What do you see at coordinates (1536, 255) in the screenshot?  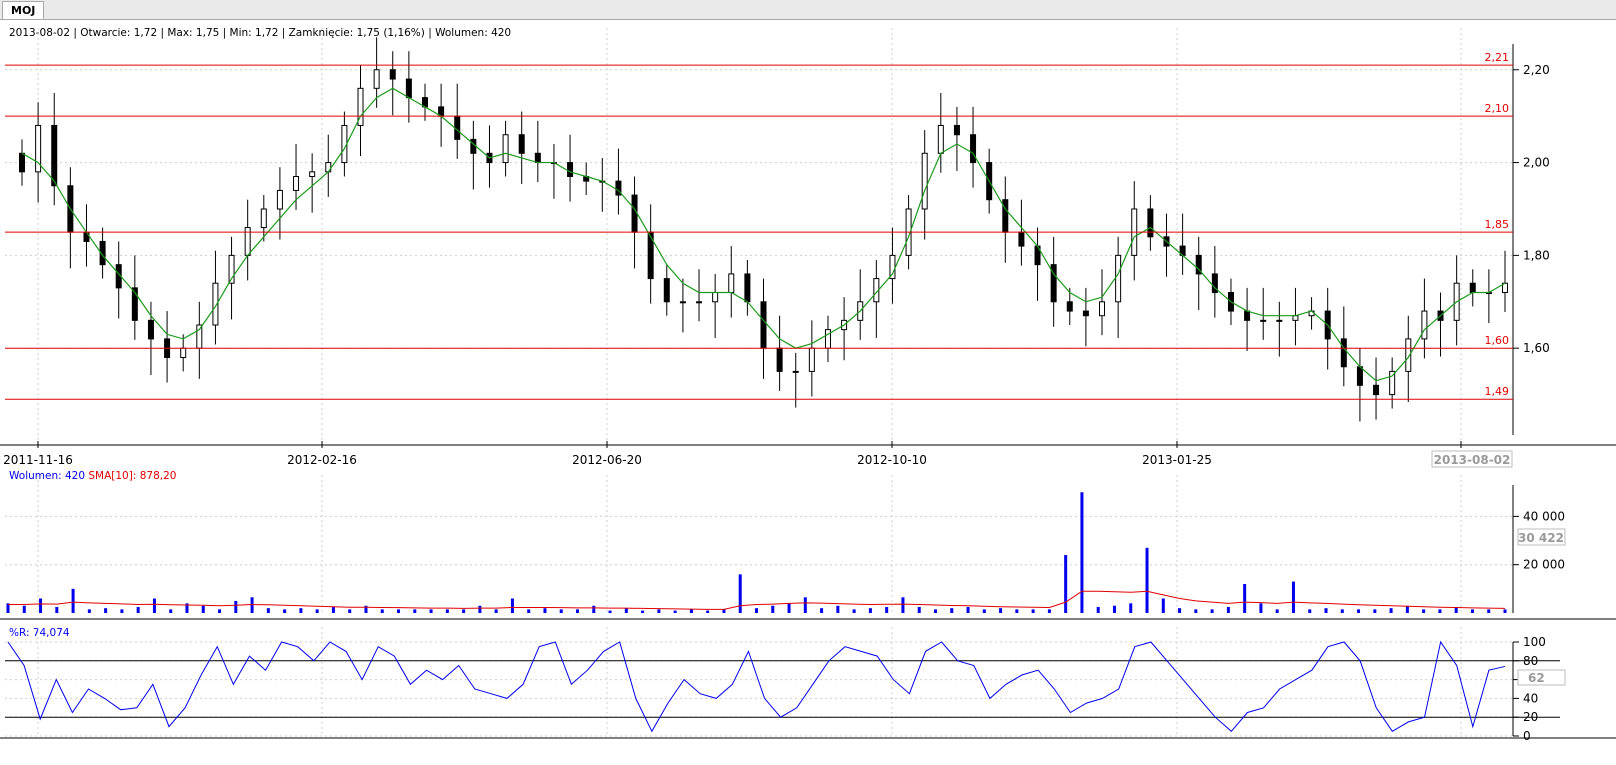 I see `price-y-tick-label: 1,80` at bounding box center [1536, 255].